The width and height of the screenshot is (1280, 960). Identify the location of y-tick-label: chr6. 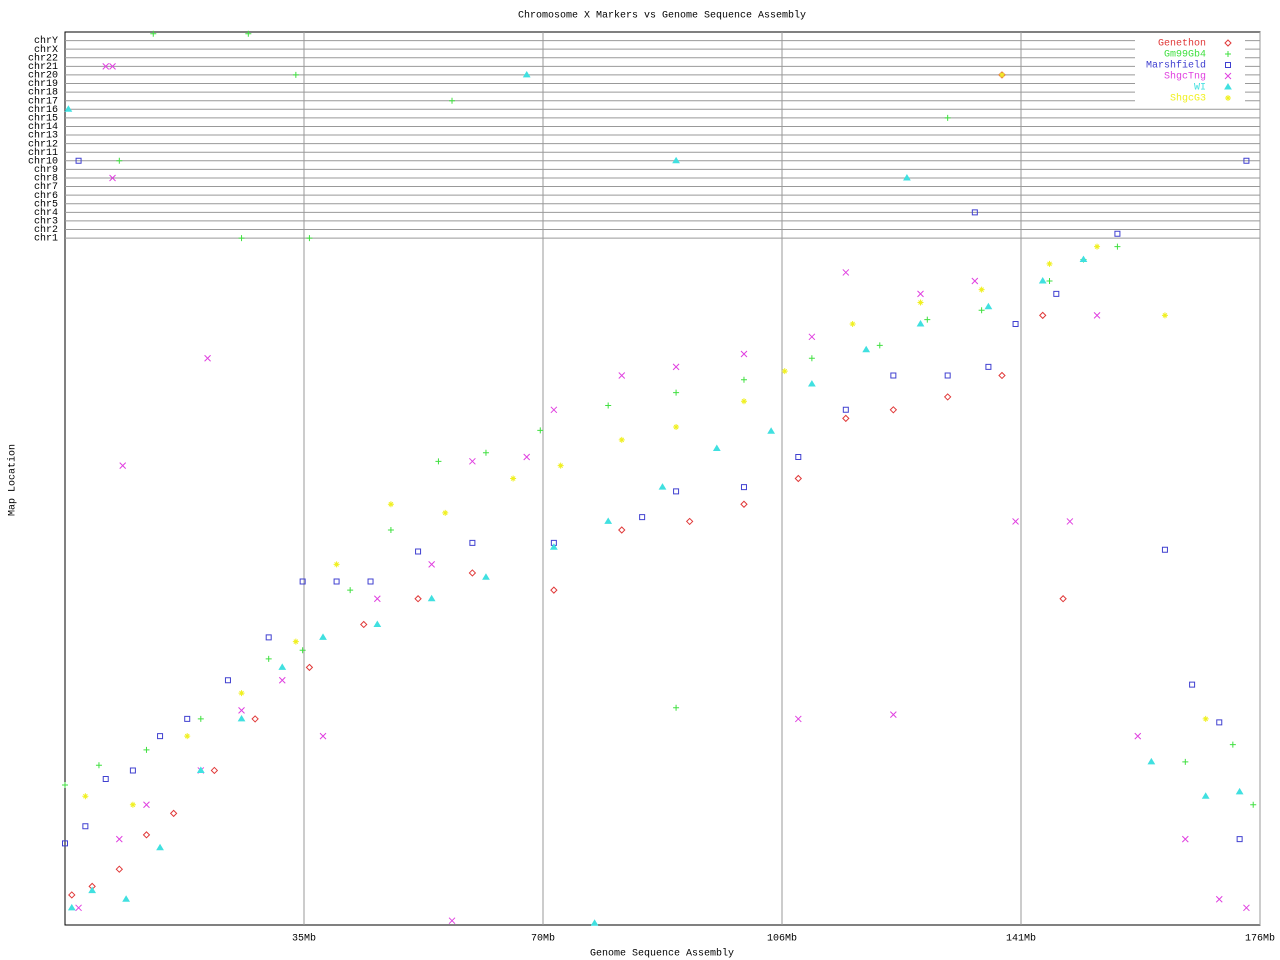
(46, 196).